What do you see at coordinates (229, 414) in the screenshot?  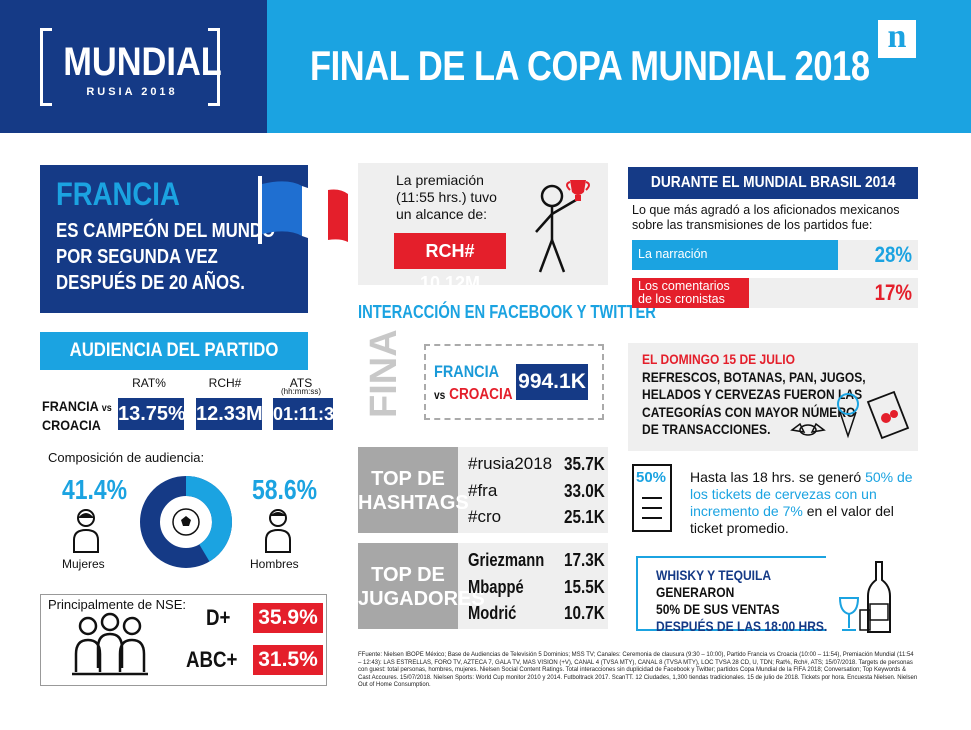 I see `rch-value-box: 12.33M` at bounding box center [229, 414].